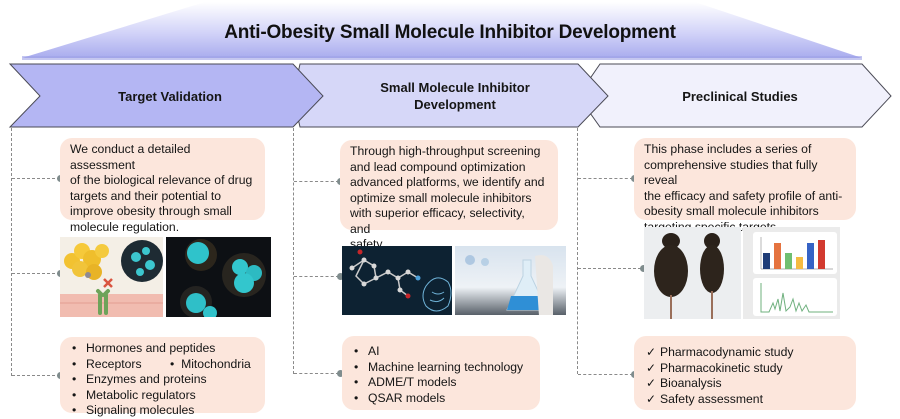 Image resolution: width=900 pixels, height=419 pixels. What do you see at coordinates (412, 382) in the screenshot?
I see `list-item-text: ADME/T models` at bounding box center [412, 382].